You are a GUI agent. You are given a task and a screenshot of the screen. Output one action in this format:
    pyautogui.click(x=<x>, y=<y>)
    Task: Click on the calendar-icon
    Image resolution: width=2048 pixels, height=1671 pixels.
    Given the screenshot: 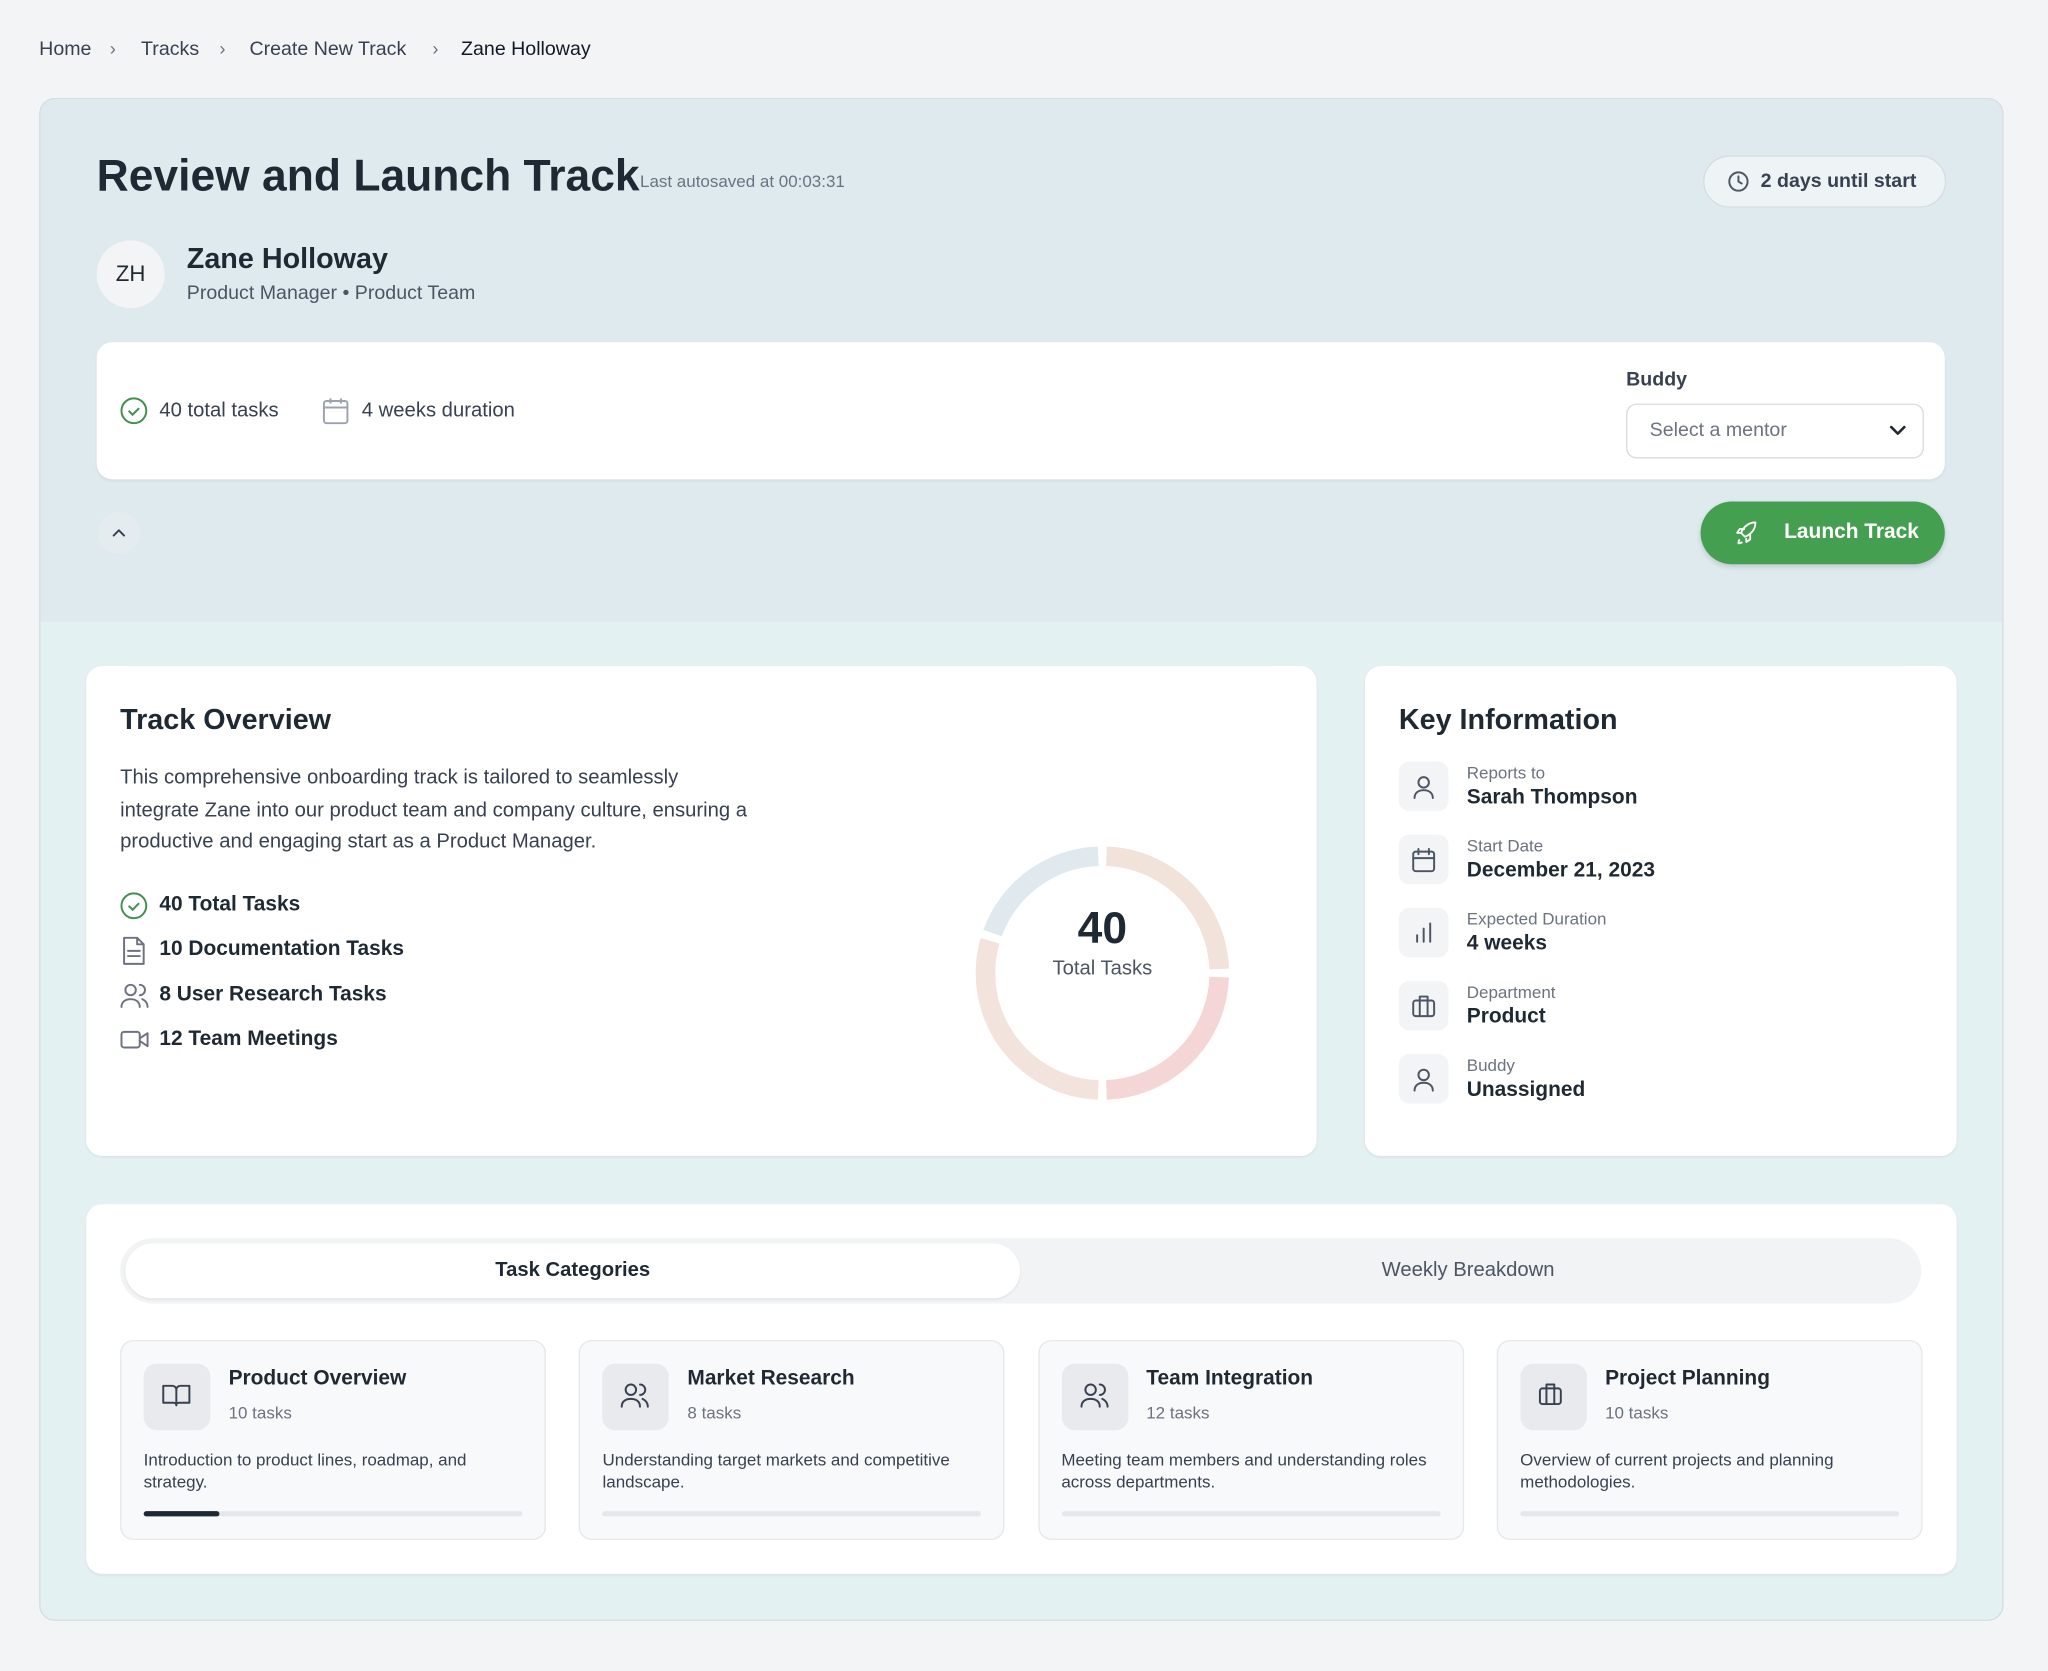 What is the action you would take?
    pyautogui.click(x=335, y=411)
    